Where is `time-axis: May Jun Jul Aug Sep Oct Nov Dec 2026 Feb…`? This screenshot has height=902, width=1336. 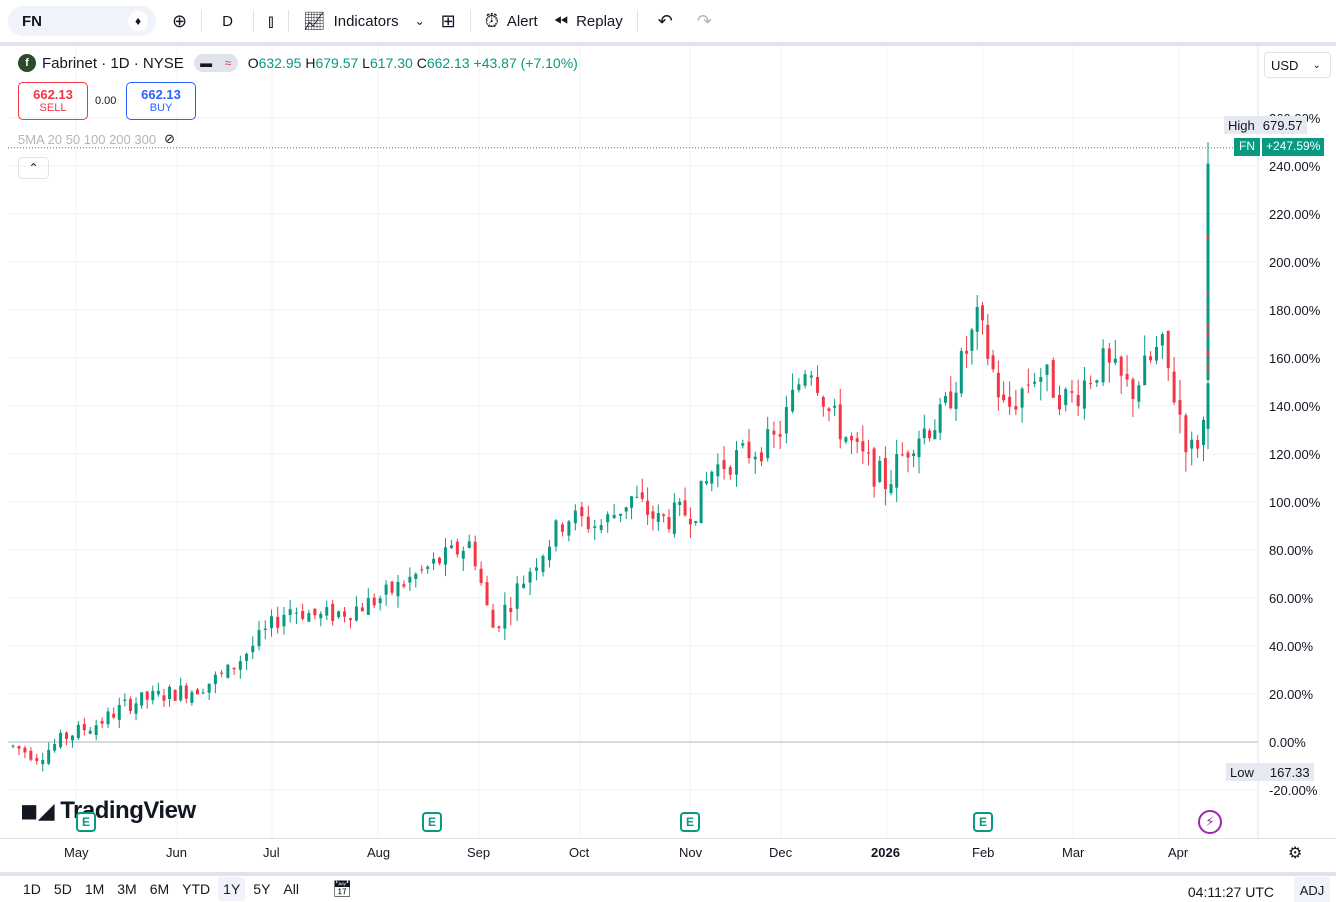 time-axis: May Jun Jul Aug Sep Oct Nov Dec 2026 Feb… is located at coordinates (668, 852).